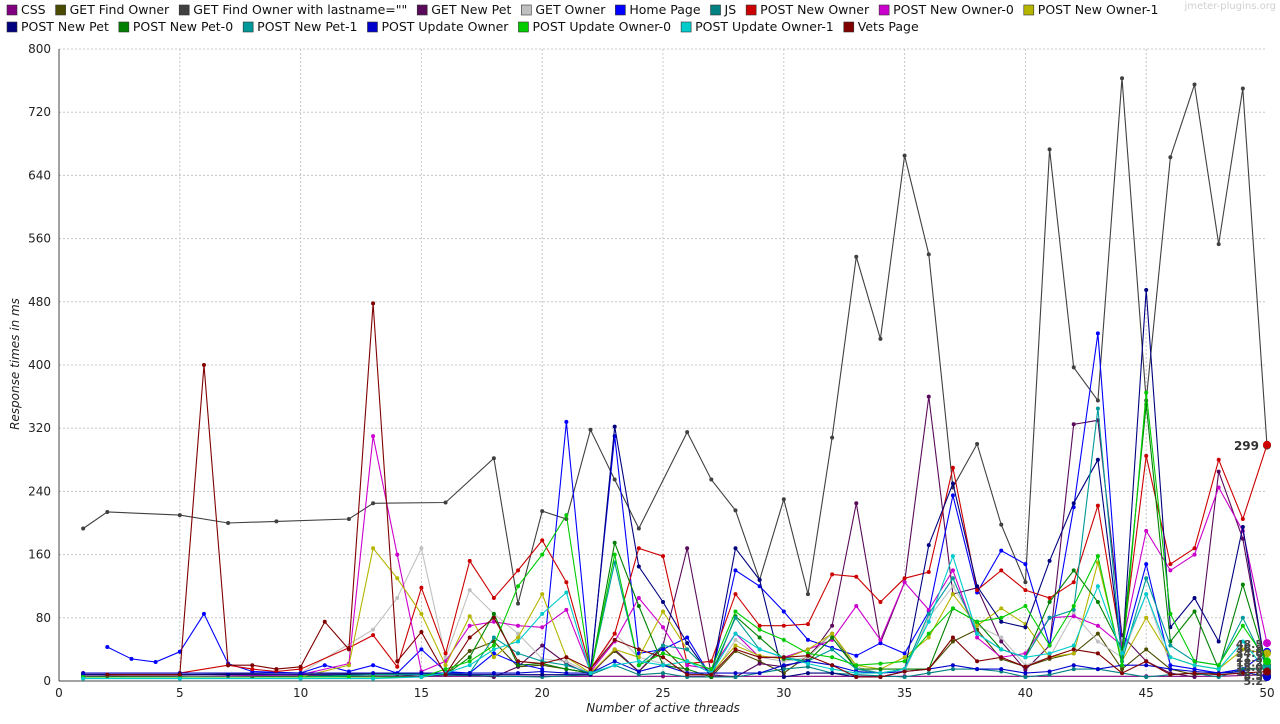 Image resolution: width=1280 pixels, height=724 pixels. I want to click on legend-label: POST New Pet, so click(65, 26).